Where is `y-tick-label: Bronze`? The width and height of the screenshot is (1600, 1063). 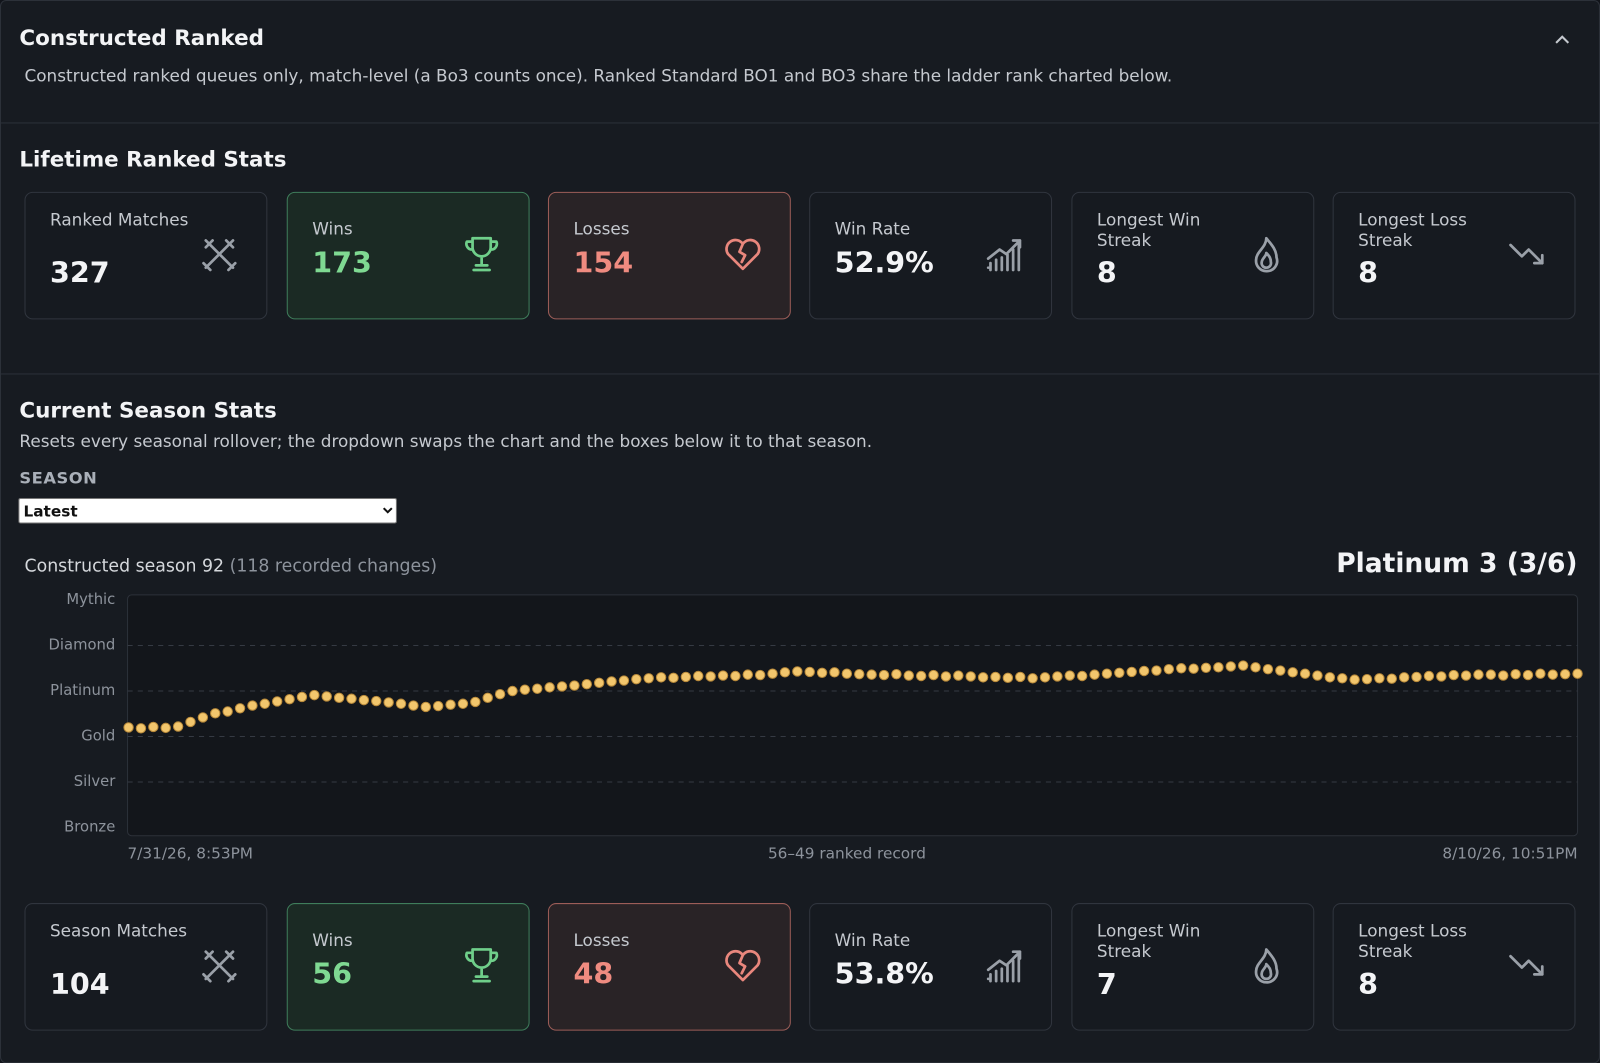 y-tick-label: Bronze is located at coordinates (89, 827).